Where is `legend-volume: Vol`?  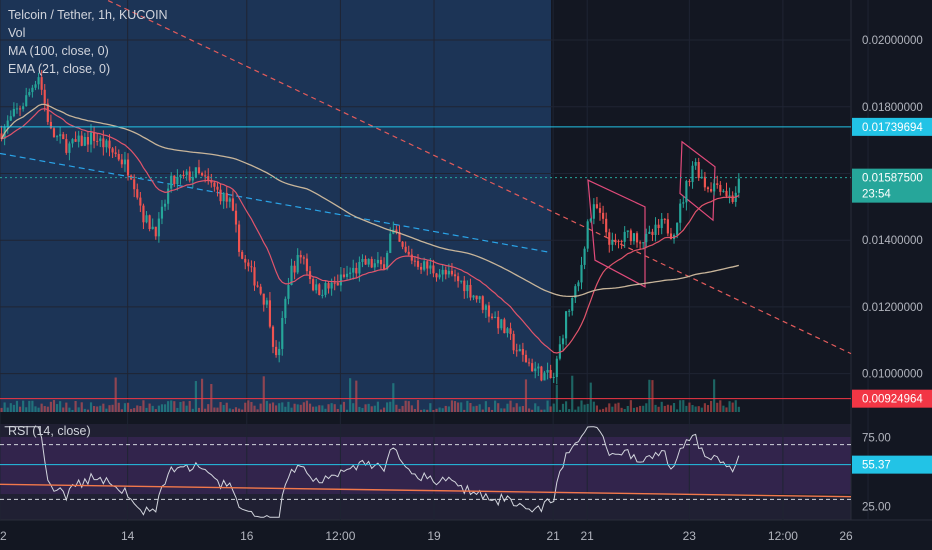 legend-volume: Vol is located at coordinates (17, 33).